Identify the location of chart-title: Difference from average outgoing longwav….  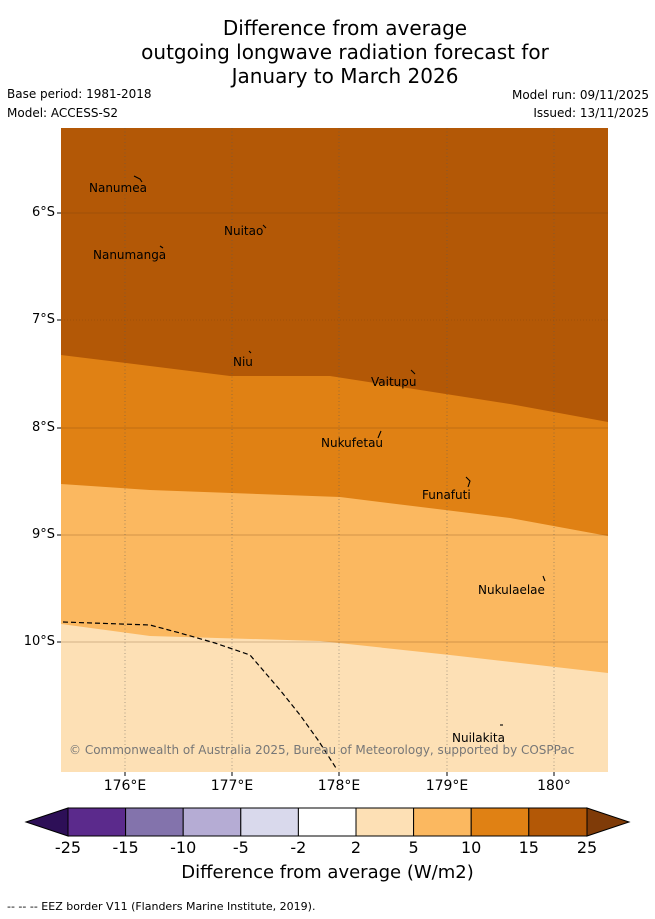
(327, 52).